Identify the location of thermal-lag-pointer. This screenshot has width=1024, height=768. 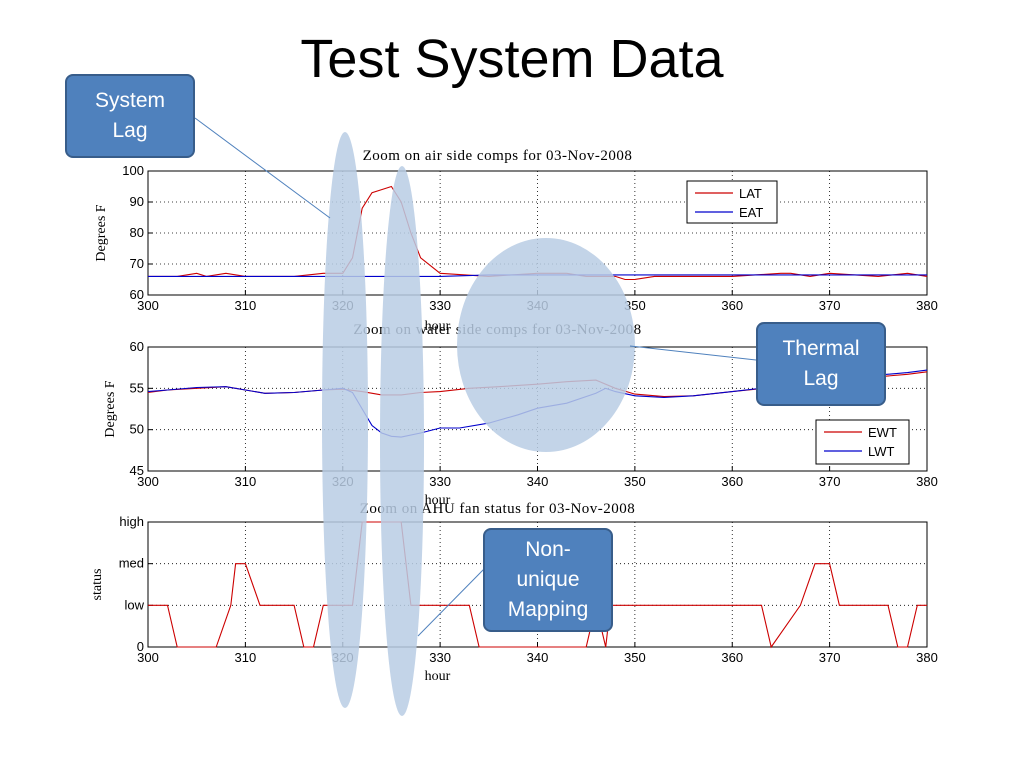
(693, 353).